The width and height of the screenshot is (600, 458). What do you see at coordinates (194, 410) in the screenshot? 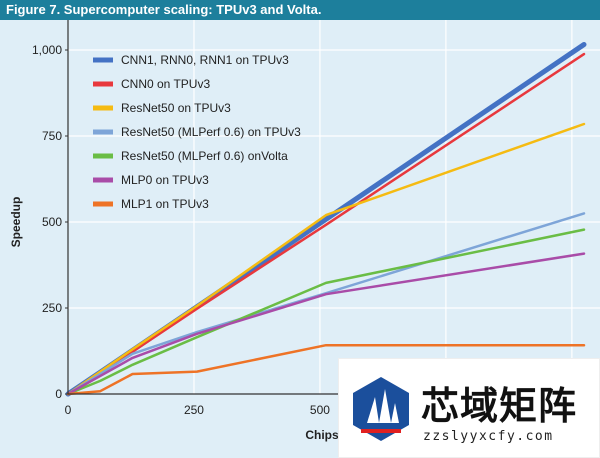
I see `x-tick-label: 250` at bounding box center [194, 410].